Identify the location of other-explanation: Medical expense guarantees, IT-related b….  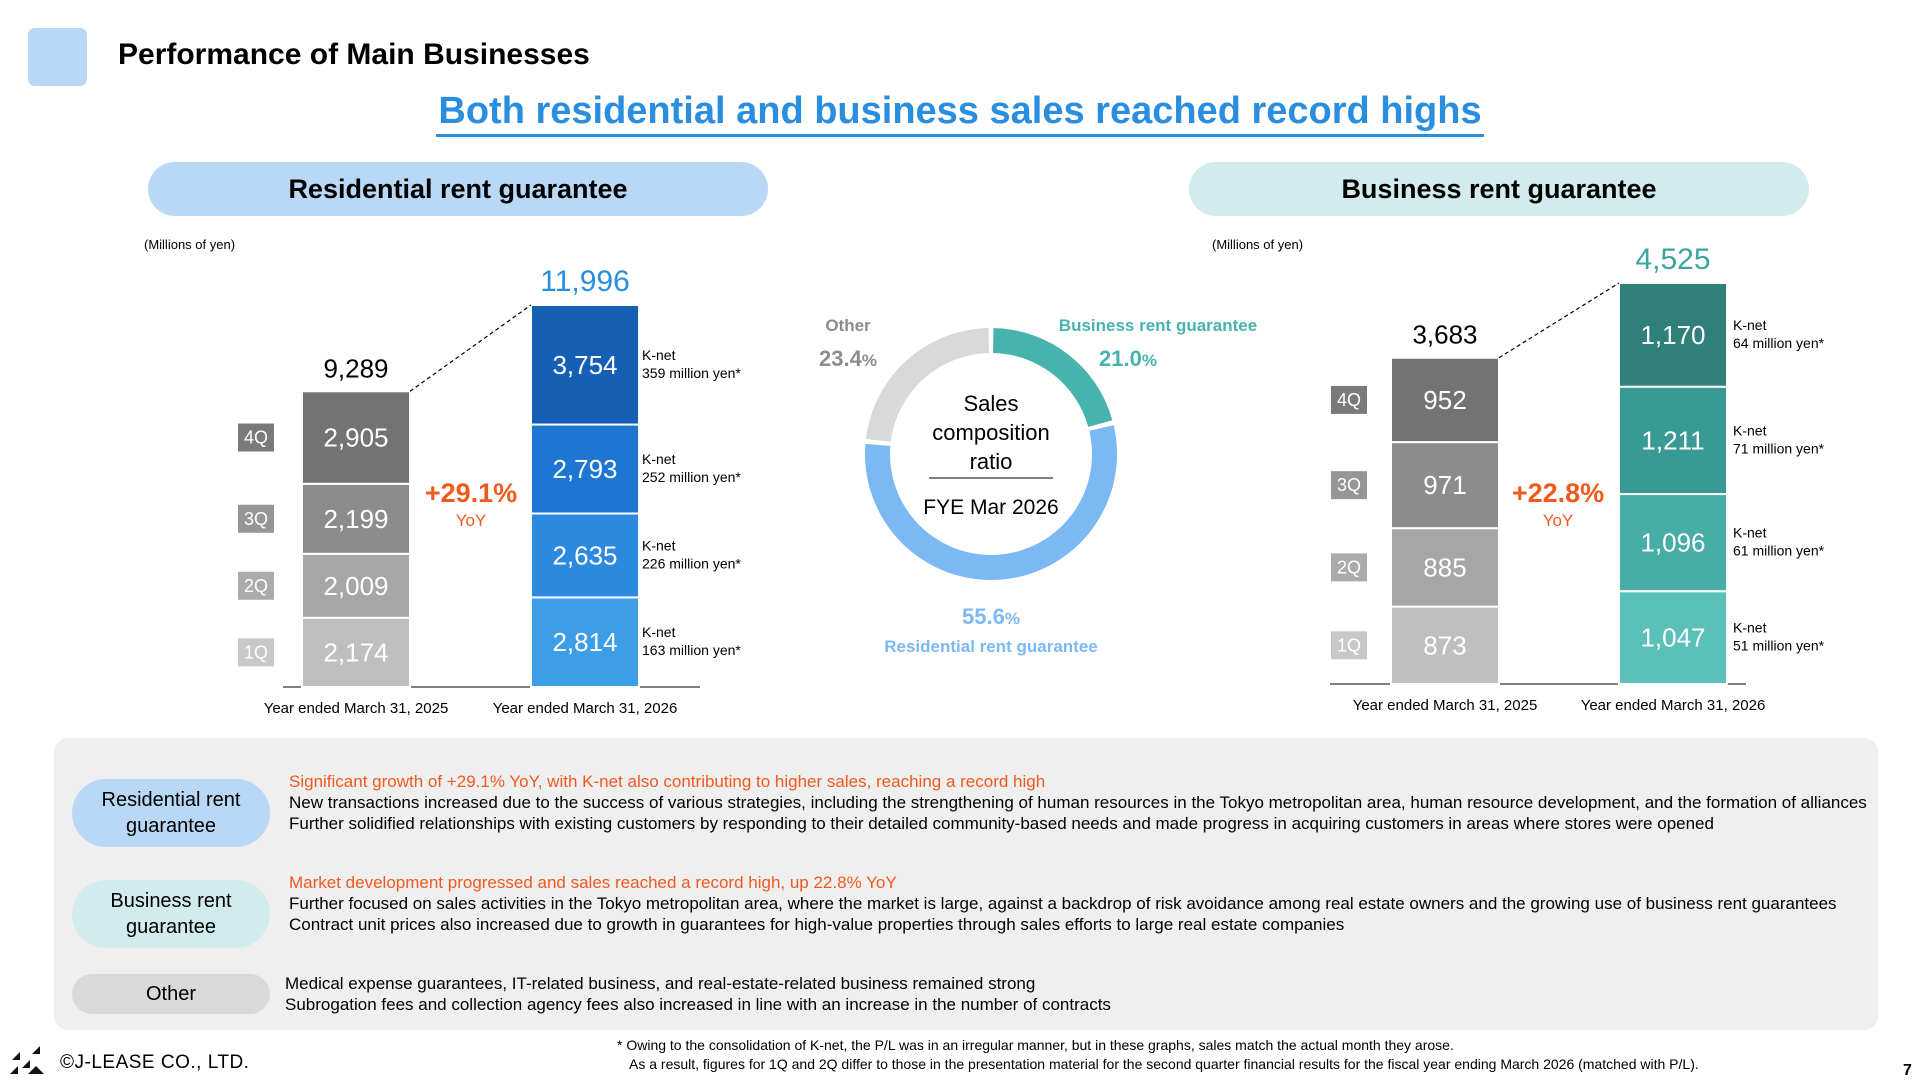
(1075, 994).